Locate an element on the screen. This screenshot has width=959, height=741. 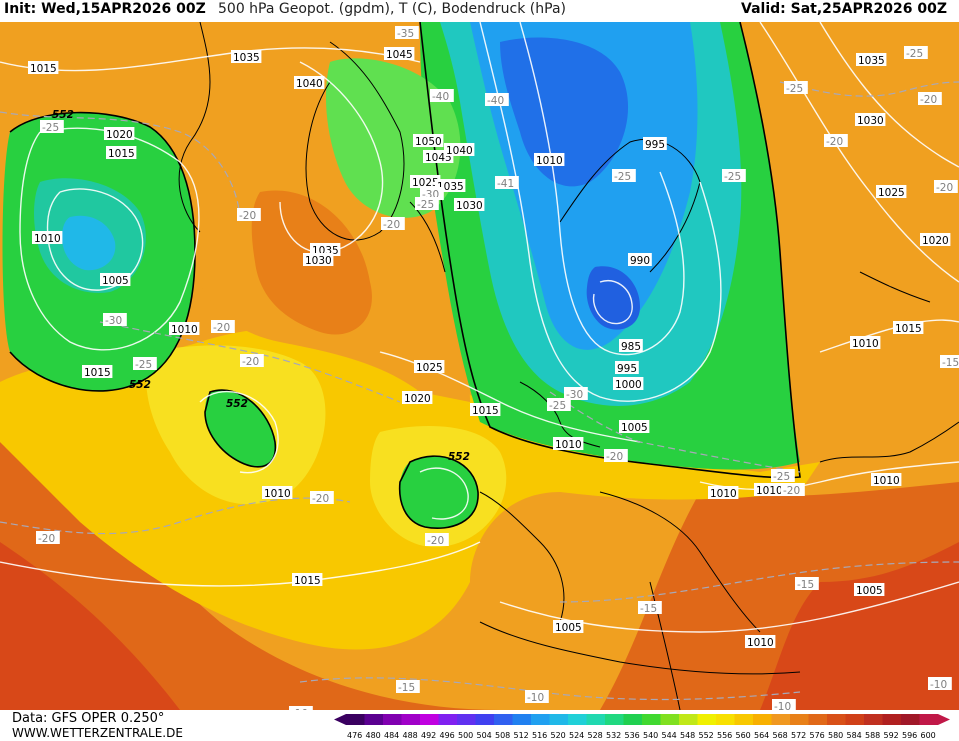
isobar-cutoff-c is located at coordinates (444, 493).